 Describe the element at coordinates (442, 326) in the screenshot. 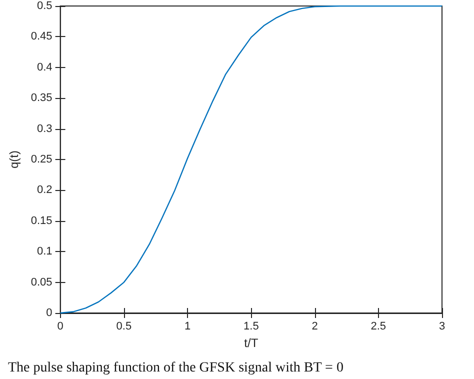

I see `x-tick-label: 3` at that location.